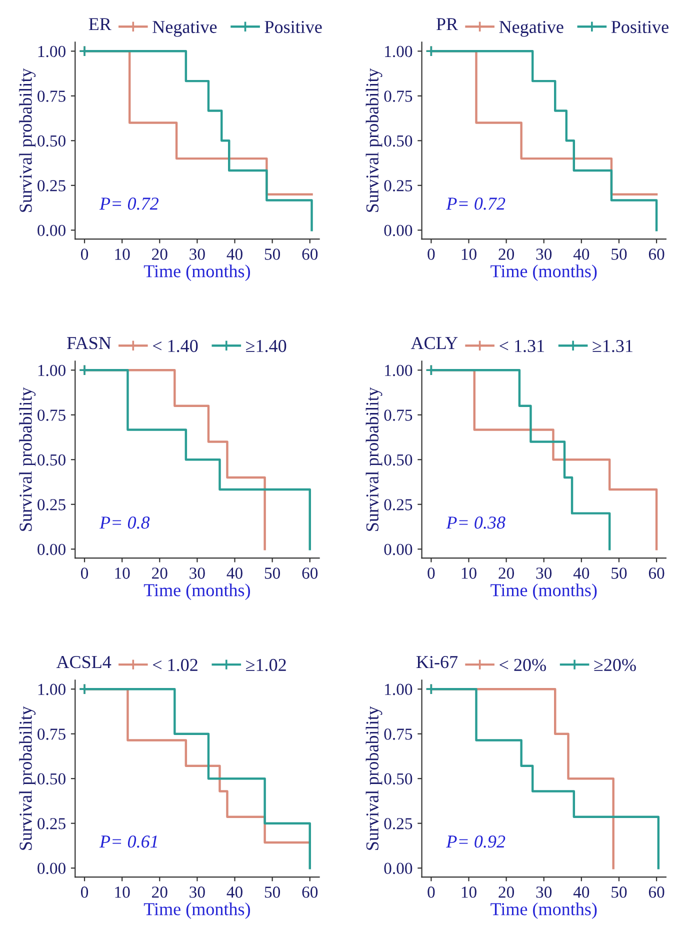  I want to click on legend-title: PR, so click(447, 24).